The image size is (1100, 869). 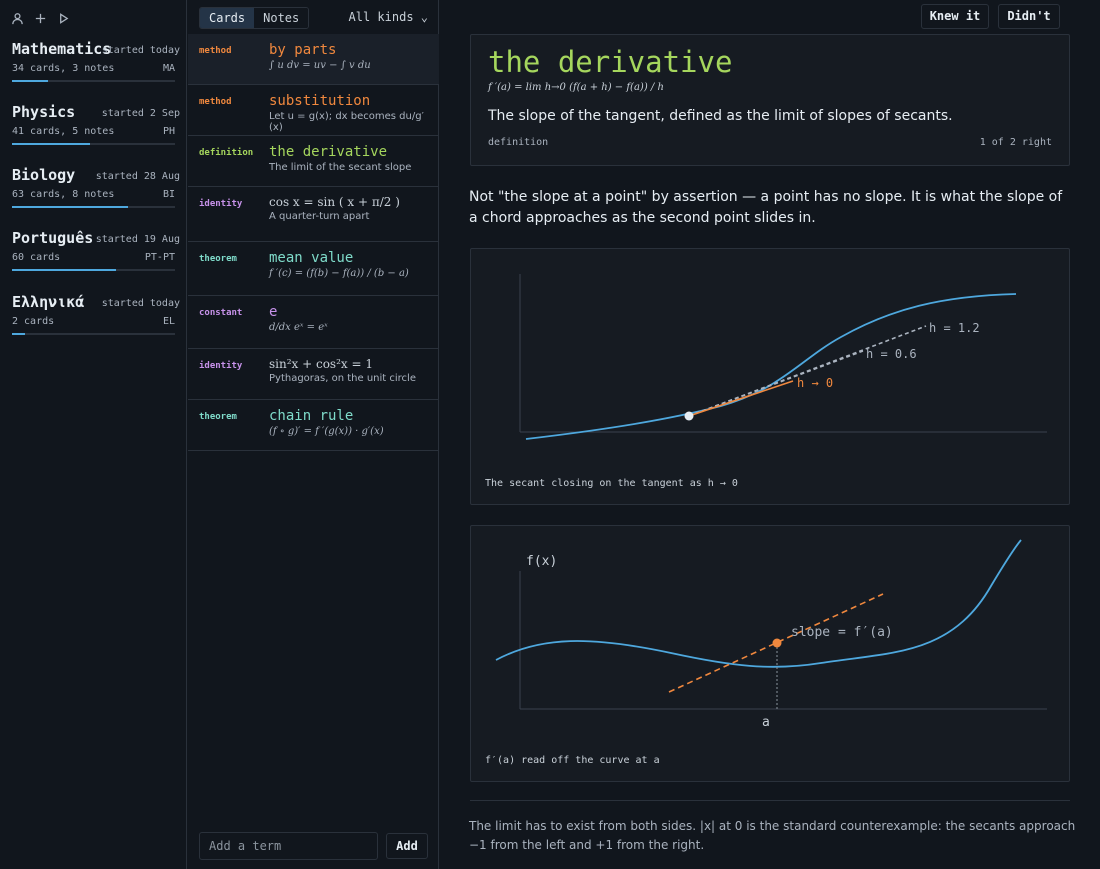 I want to click on card-subtitle: The limit of the secant slope, so click(x=340, y=167).